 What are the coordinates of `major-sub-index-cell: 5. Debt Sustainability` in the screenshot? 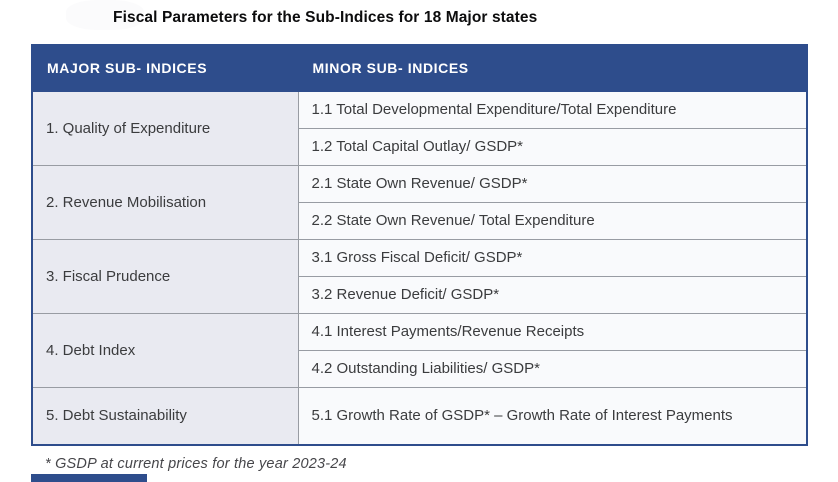 It's located at (165, 416).